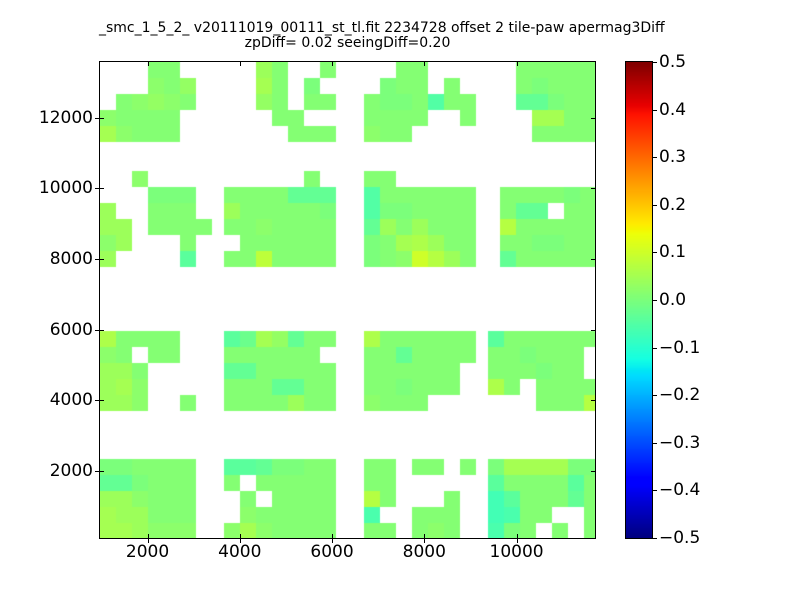  I want to click on chart-subtitle: zpDiff= 0.02 seeingDiff=0.20, so click(347, 43).